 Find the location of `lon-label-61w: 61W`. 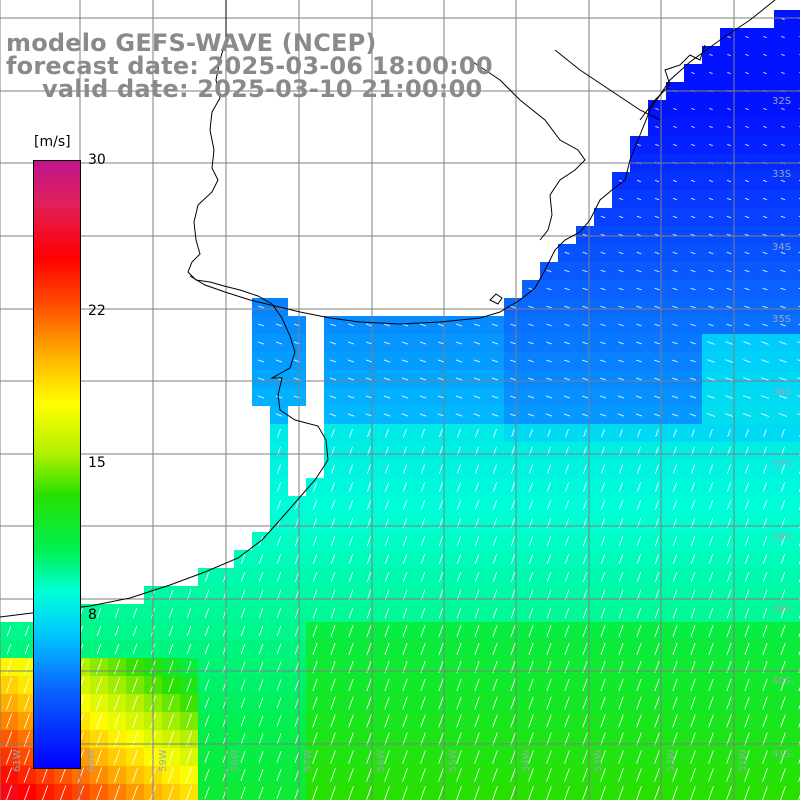

lon-label-61w: 61W is located at coordinates (17, 760).